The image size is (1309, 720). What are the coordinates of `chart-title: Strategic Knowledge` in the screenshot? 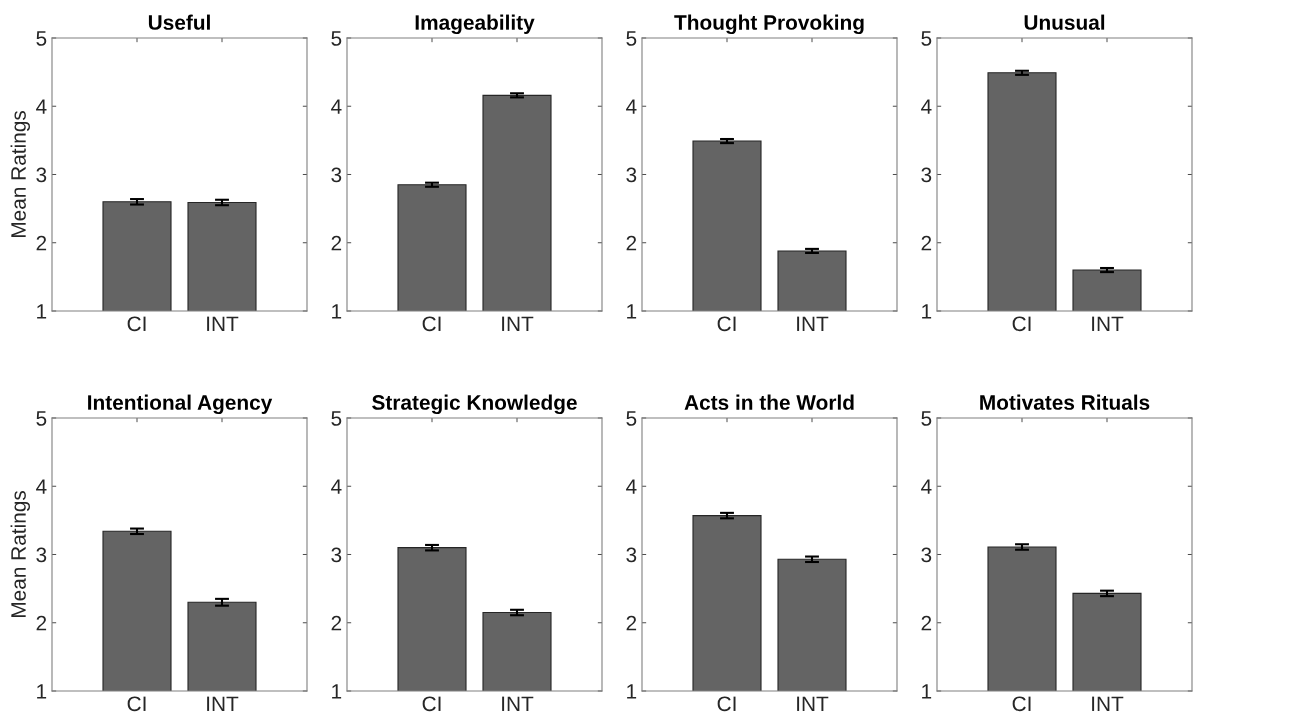 It's located at (474, 404).